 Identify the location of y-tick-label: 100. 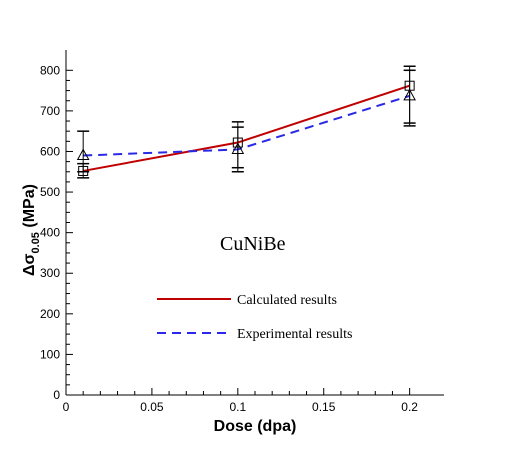
(50, 354).